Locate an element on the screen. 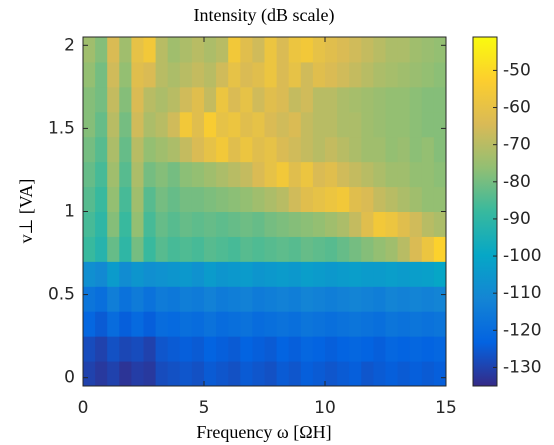  y-tick-label: 1 is located at coordinates (69, 212).